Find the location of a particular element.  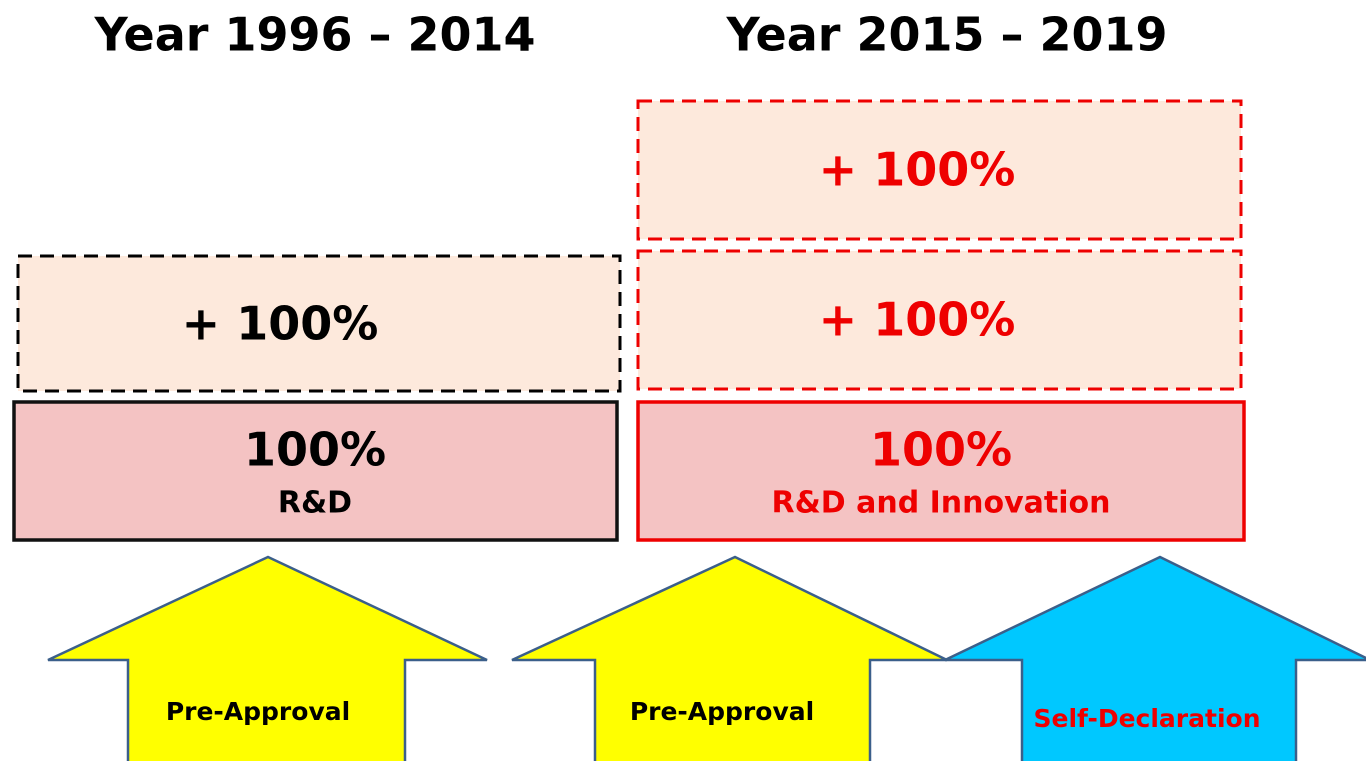

arrow-label: Self-Declaration is located at coordinates (1146, 718).